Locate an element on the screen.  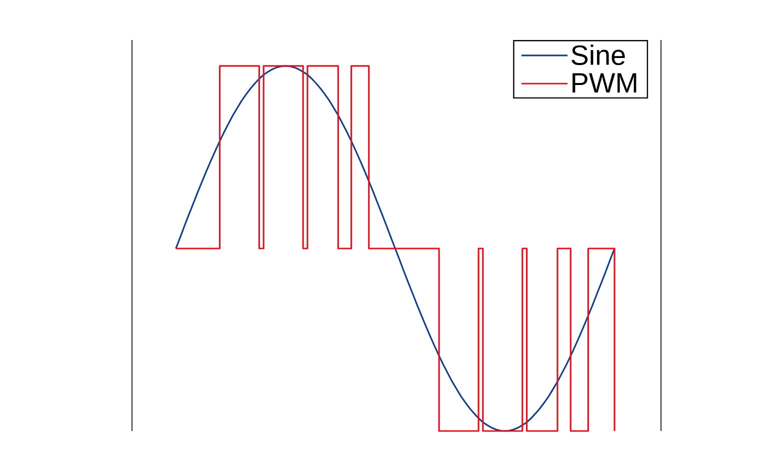
legend-label: Sine is located at coordinates (598, 55).